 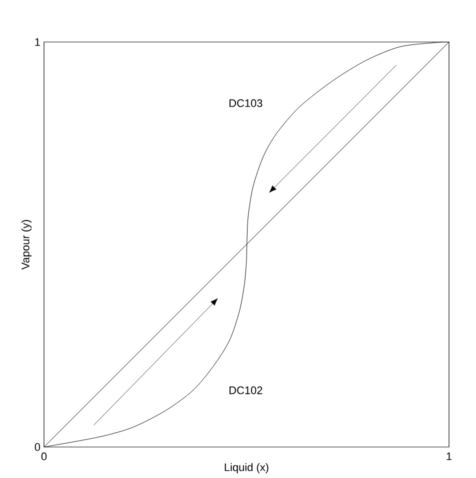 I want to click on annotation: DC103, so click(x=246, y=103).